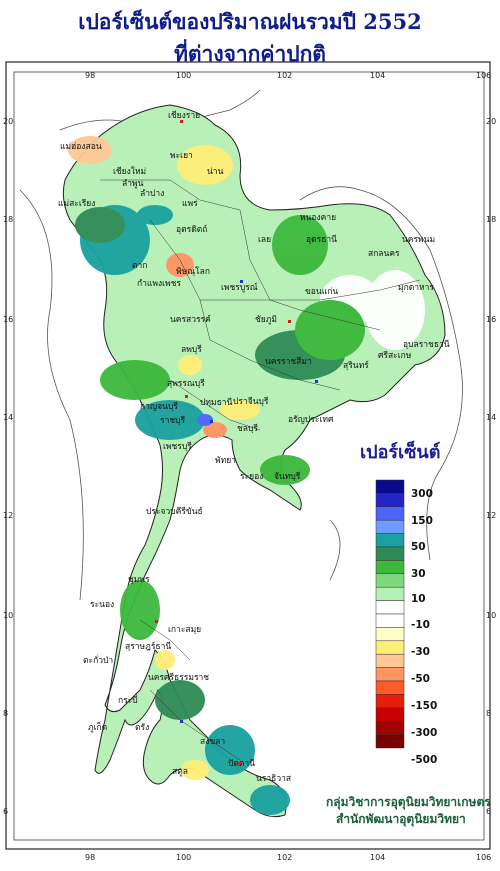  I want to click on province-label: กำแพงเพชร, so click(159, 284).